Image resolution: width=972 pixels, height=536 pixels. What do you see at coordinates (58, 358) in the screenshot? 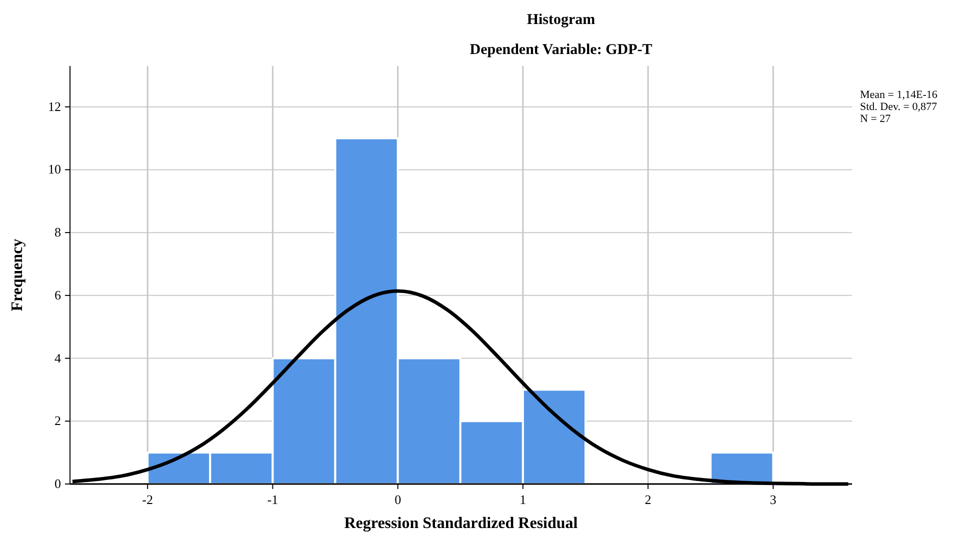
I see `y-tick-label: 4` at bounding box center [58, 358].